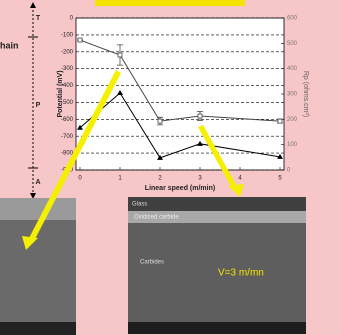  Describe the element at coordinates (180, 188) in the screenshot. I see `x-axis-title: Linear speed (m/min)` at that location.